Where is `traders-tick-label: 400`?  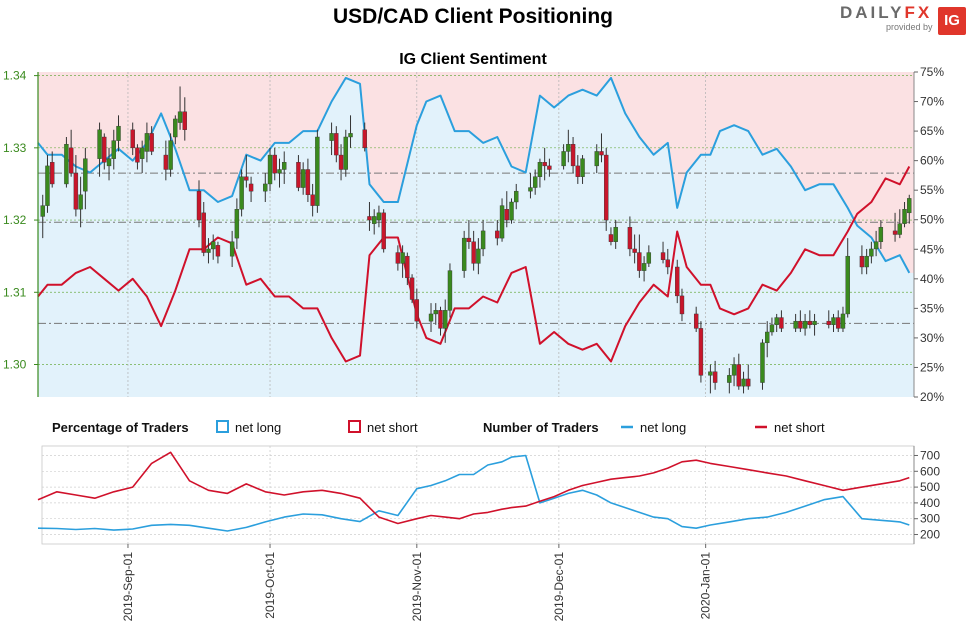
traders-tick-label: 400 is located at coordinates (930, 503).